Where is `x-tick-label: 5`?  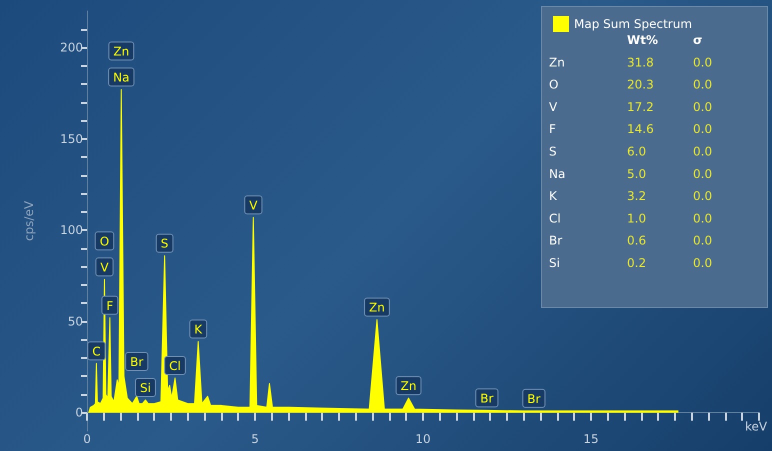
x-tick-label: 5 is located at coordinates (255, 439).